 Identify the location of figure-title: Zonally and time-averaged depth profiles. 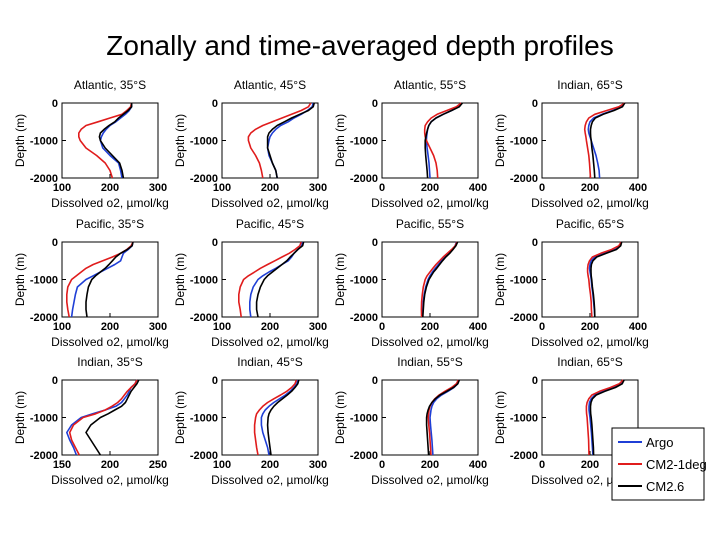
(359, 45).